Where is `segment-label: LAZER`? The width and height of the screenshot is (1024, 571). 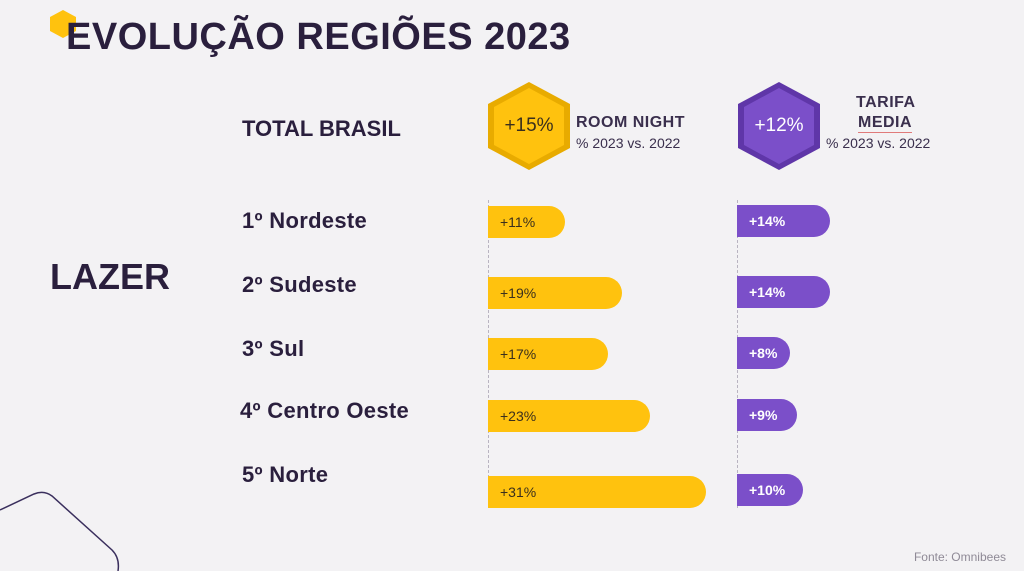 segment-label: LAZER is located at coordinates (110, 276).